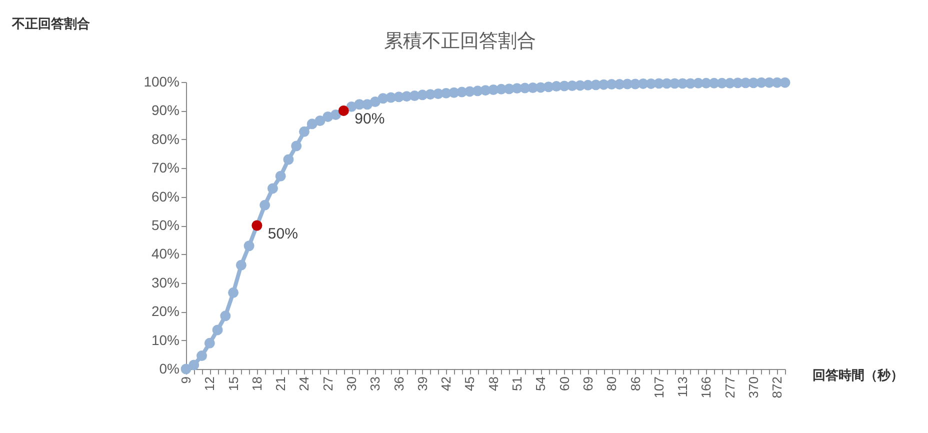 The width and height of the screenshot is (928, 433). What do you see at coordinates (369, 119) in the screenshot?
I see `data-label: 90%` at bounding box center [369, 119].